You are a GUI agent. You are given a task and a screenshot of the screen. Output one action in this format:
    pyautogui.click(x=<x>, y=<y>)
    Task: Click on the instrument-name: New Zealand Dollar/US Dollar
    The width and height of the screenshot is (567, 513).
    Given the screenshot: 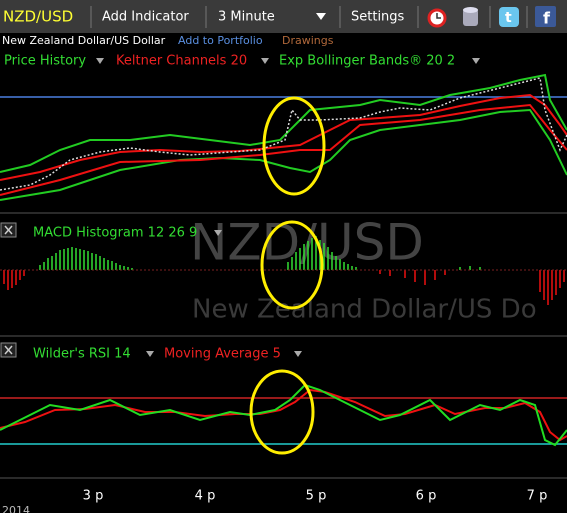 What is the action you would take?
    pyautogui.click(x=84, y=40)
    